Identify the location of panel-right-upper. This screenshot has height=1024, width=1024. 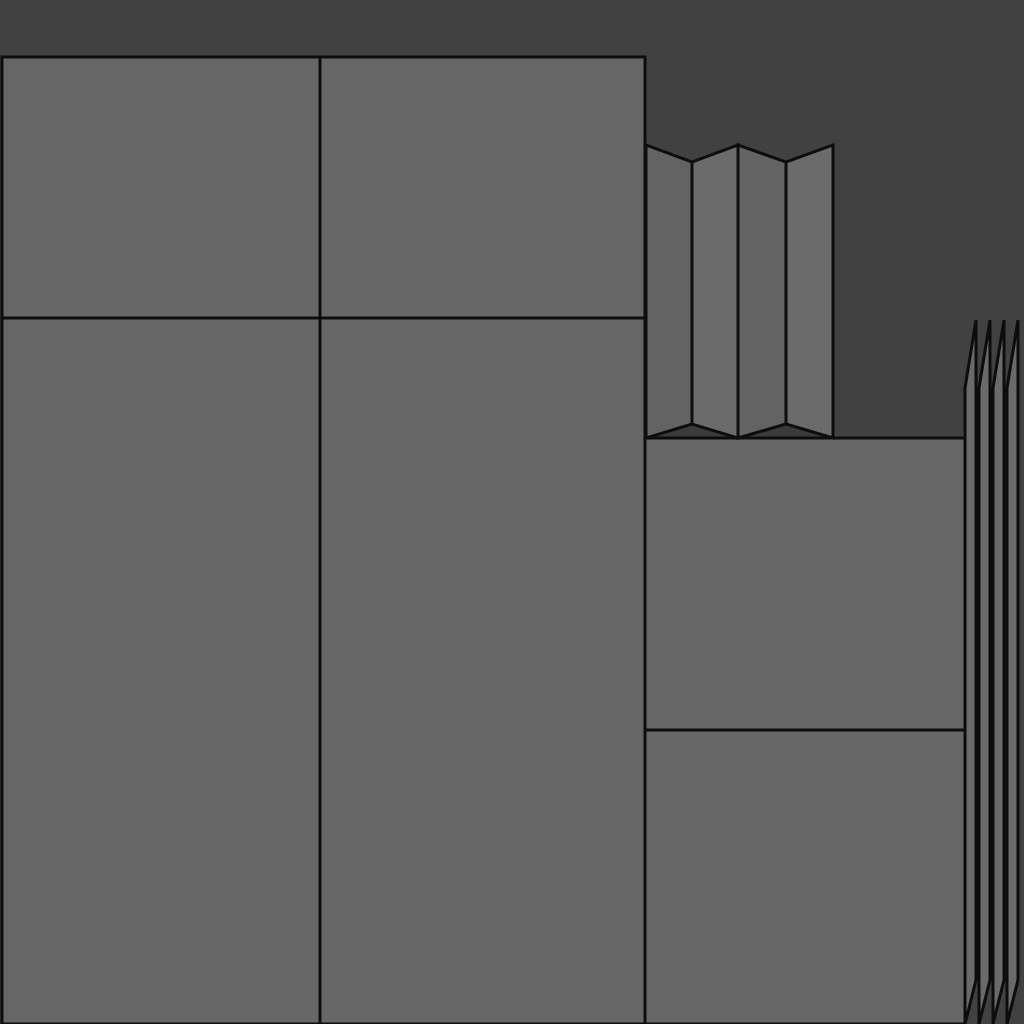
(805, 584).